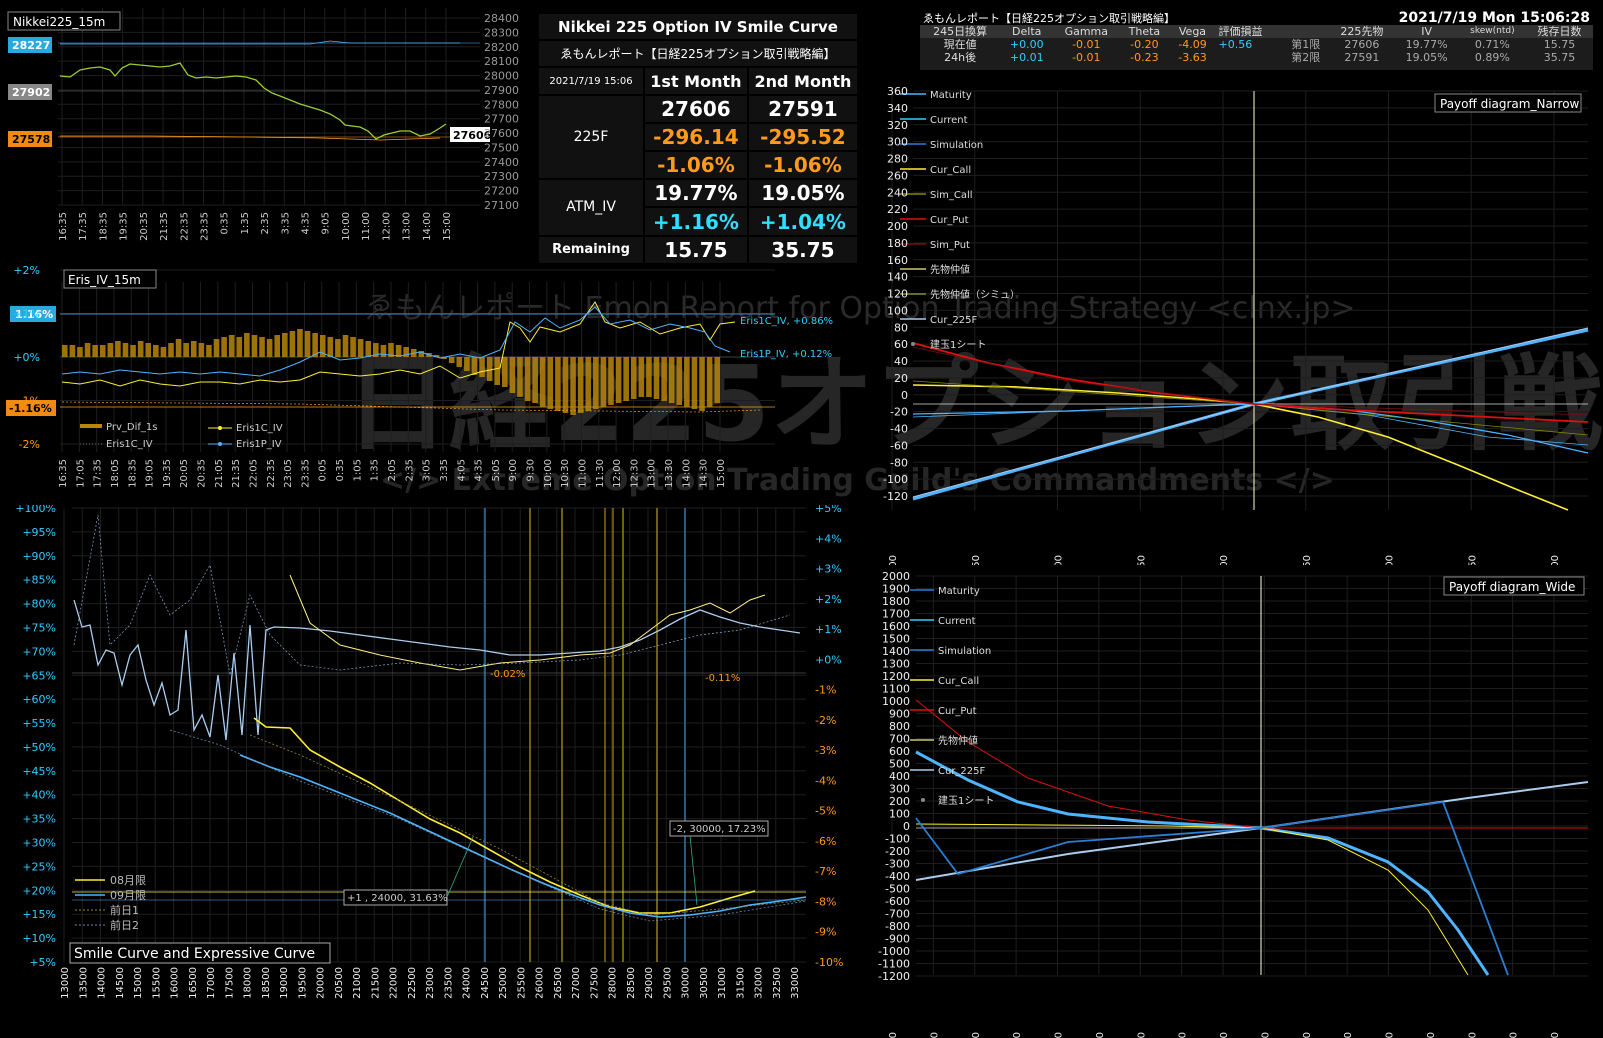  What do you see at coordinates (302, 983) in the screenshot?
I see `x-tick-label: 19500` at bounding box center [302, 983].